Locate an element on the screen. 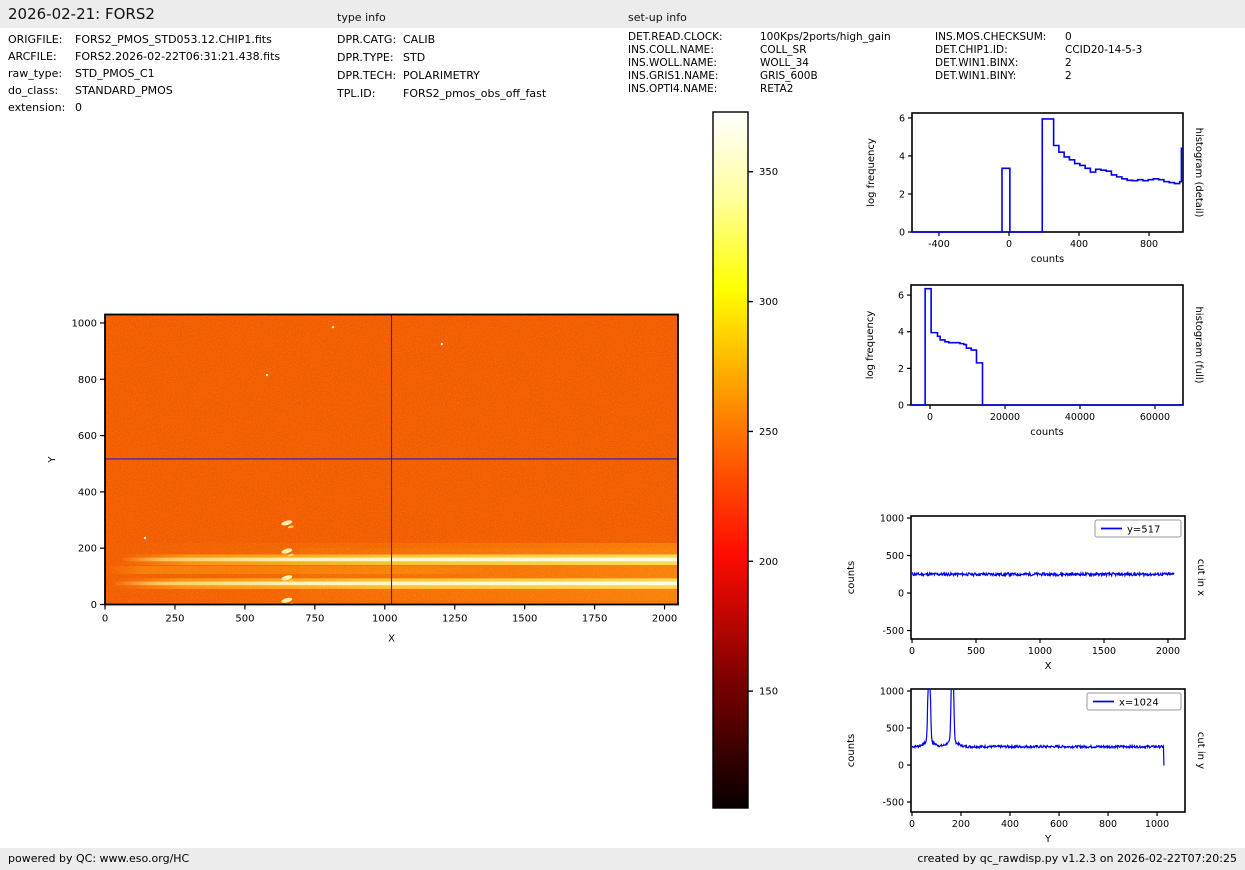 This screenshot has width=1245, height=870. setup-info-row: DET.WIN1.BINX: 2 is located at coordinates (1003, 63).